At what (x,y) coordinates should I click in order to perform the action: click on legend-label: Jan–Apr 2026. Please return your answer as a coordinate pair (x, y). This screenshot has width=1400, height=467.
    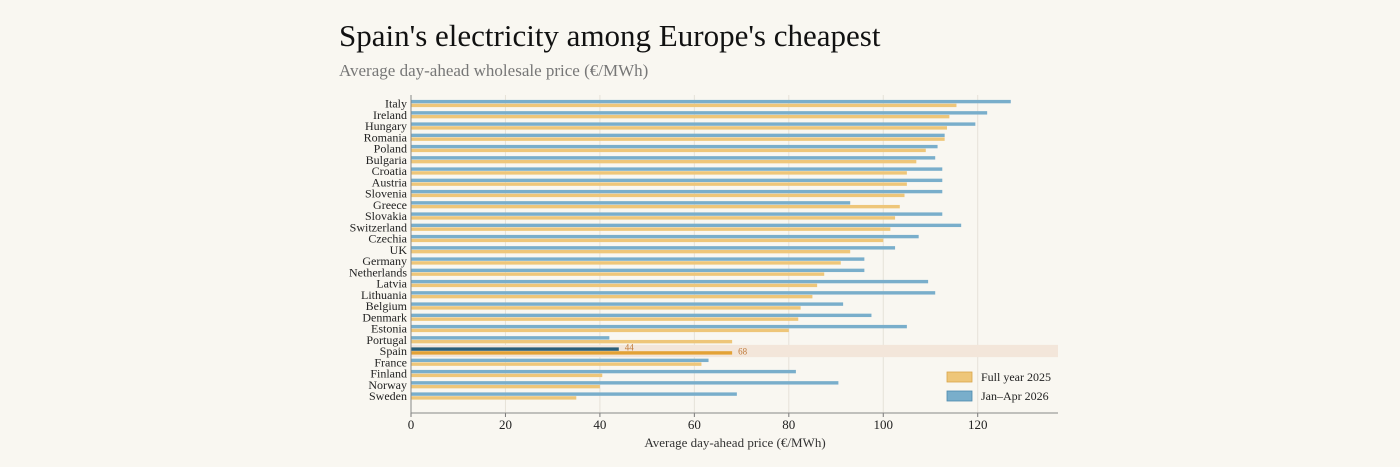
    Looking at the image, I should click on (1015, 396).